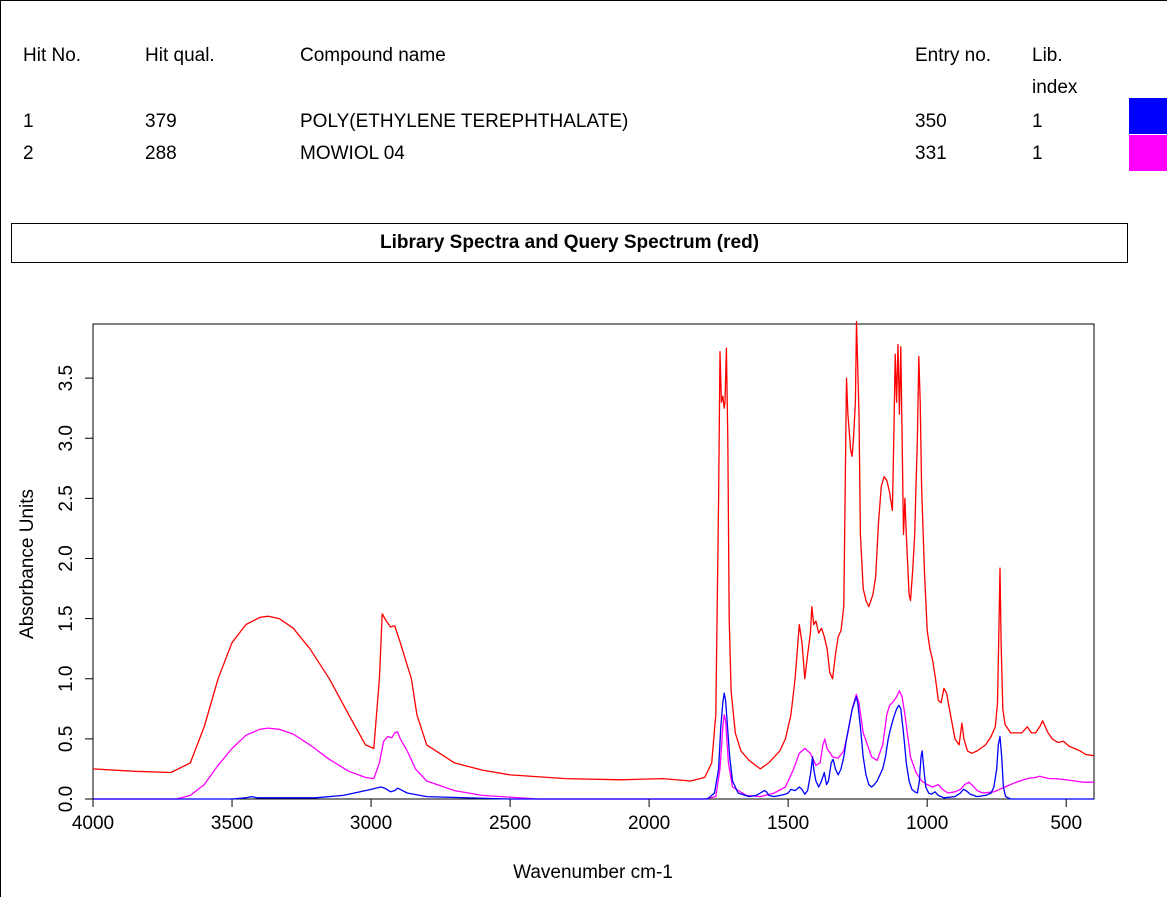 This screenshot has width=1168, height=898. I want to click on row-1-compound: POLY(ETHYLENE TEREPHTHALATE), so click(464, 121).